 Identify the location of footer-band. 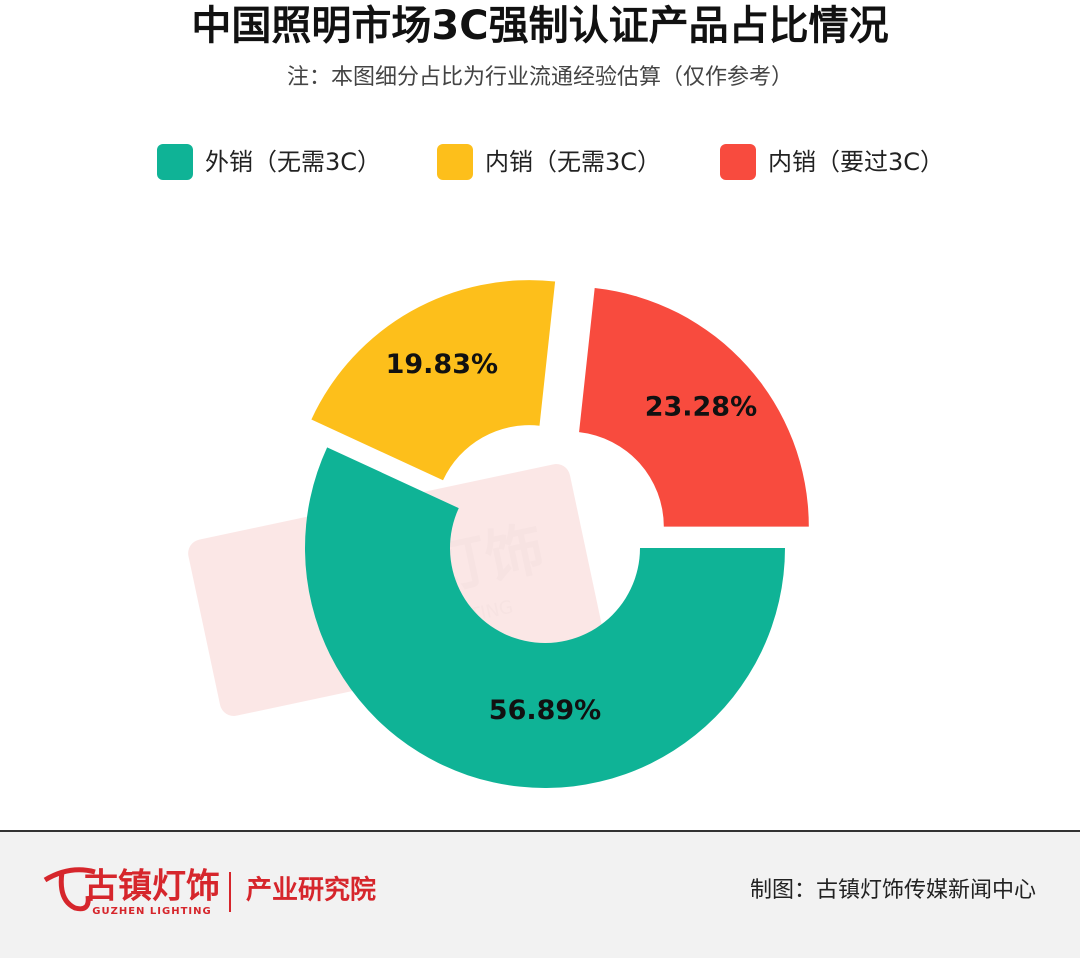
(540, 894).